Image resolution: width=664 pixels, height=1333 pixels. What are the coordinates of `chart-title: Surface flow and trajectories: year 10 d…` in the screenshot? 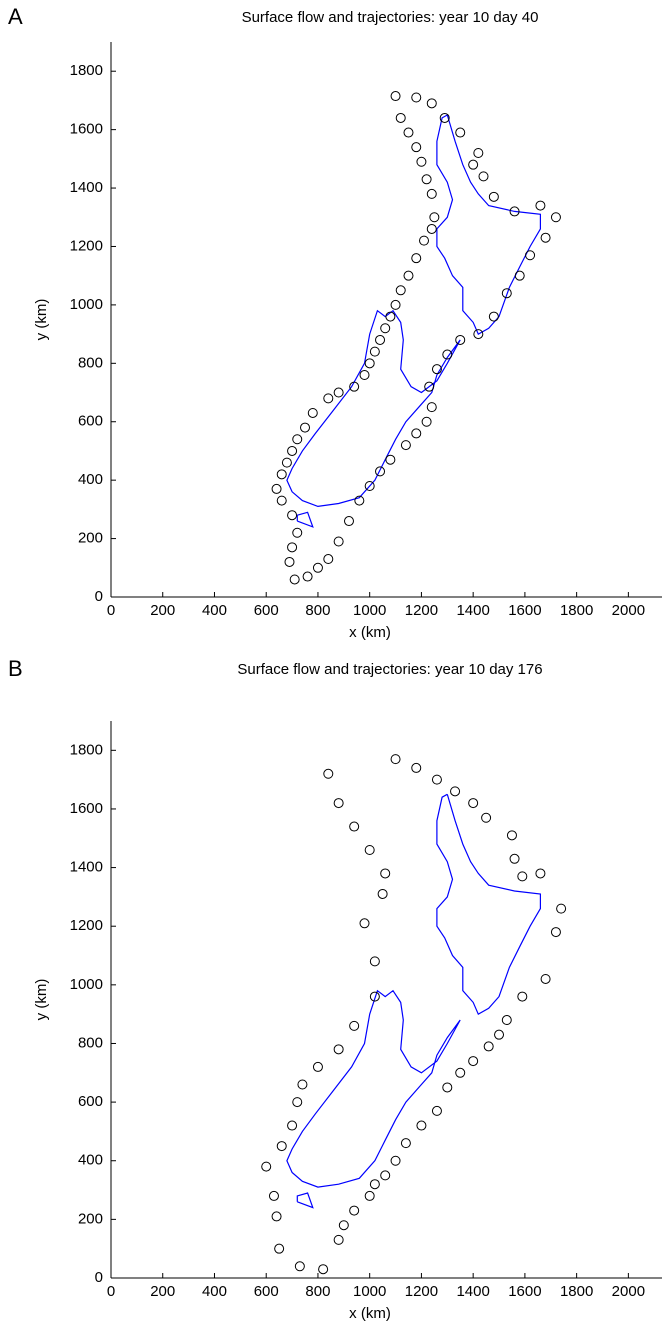 It's located at (390, 17).